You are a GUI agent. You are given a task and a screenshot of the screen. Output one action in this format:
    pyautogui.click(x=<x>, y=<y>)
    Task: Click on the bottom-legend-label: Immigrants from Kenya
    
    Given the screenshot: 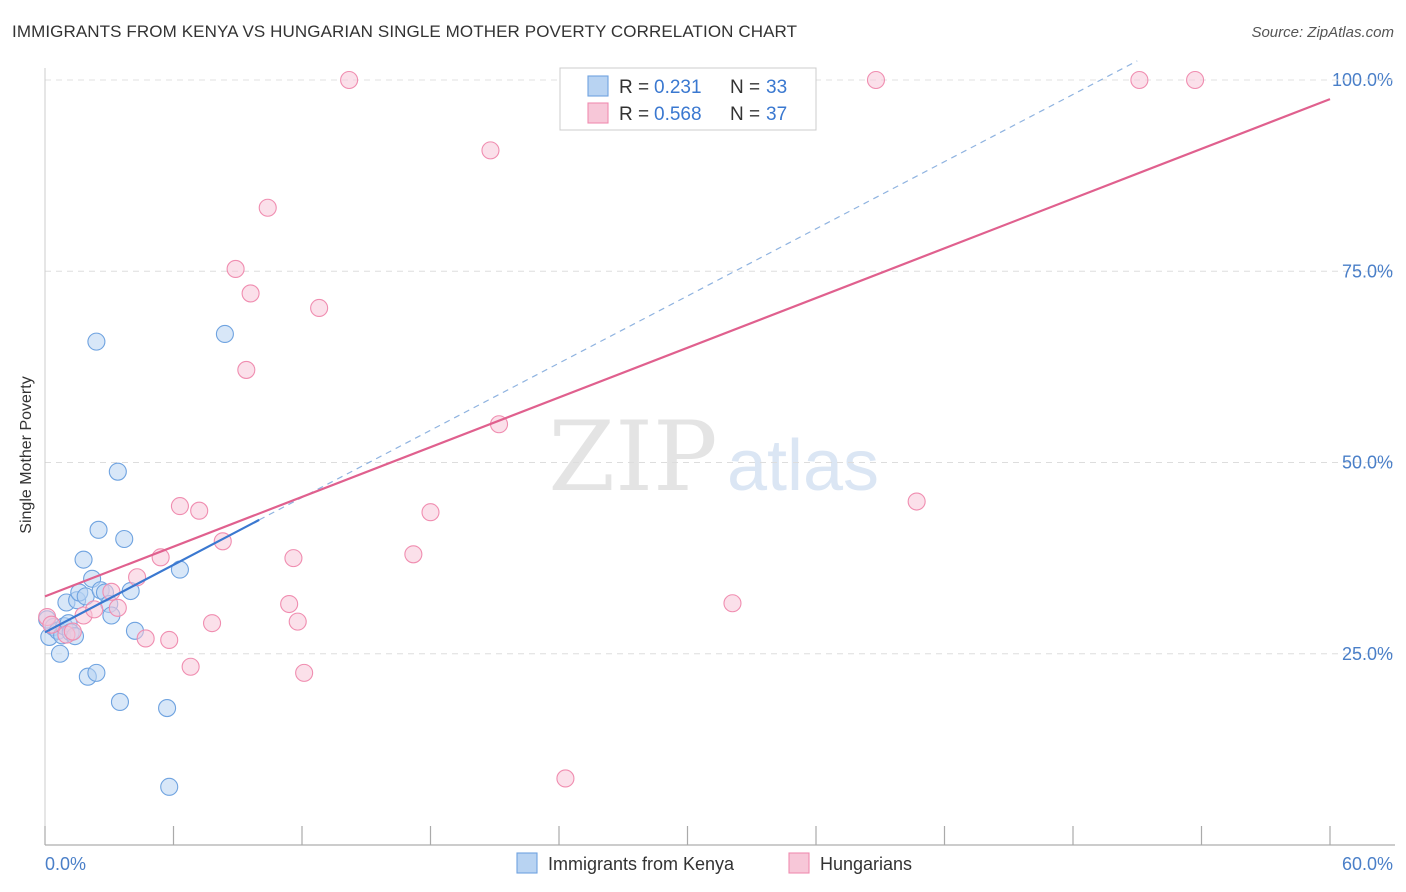 What is the action you would take?
    pyautogui.click(x=641, y=864)
    